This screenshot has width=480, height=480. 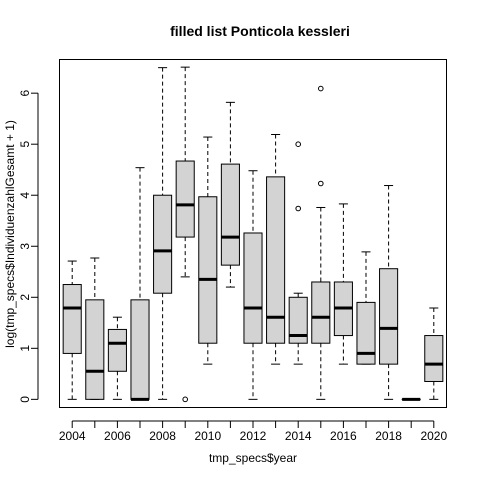 What do you see at coordinates (72, 436) in the screenshot?
I see `x-tick-label: 2004` at bounding box center [72, 436].